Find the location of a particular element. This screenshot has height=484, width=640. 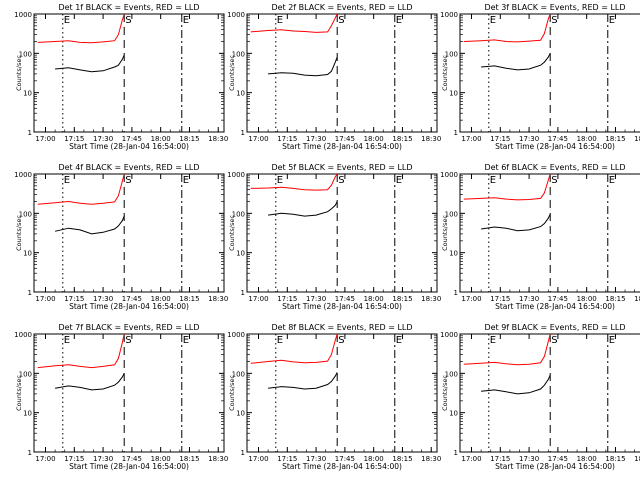

panel-title: Det 7f BLACK = Events, RED = LLD is located at coordinates (128, 327).